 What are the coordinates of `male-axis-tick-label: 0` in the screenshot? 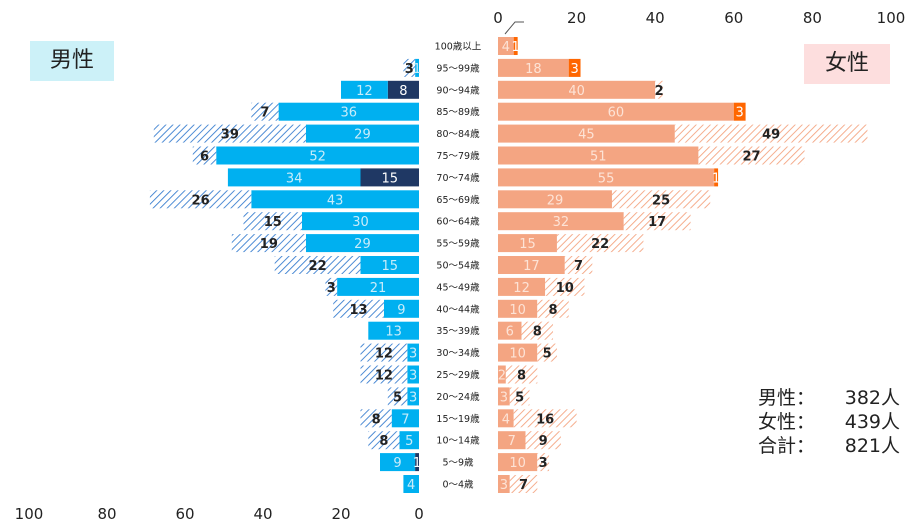 It's located at (419, 514).